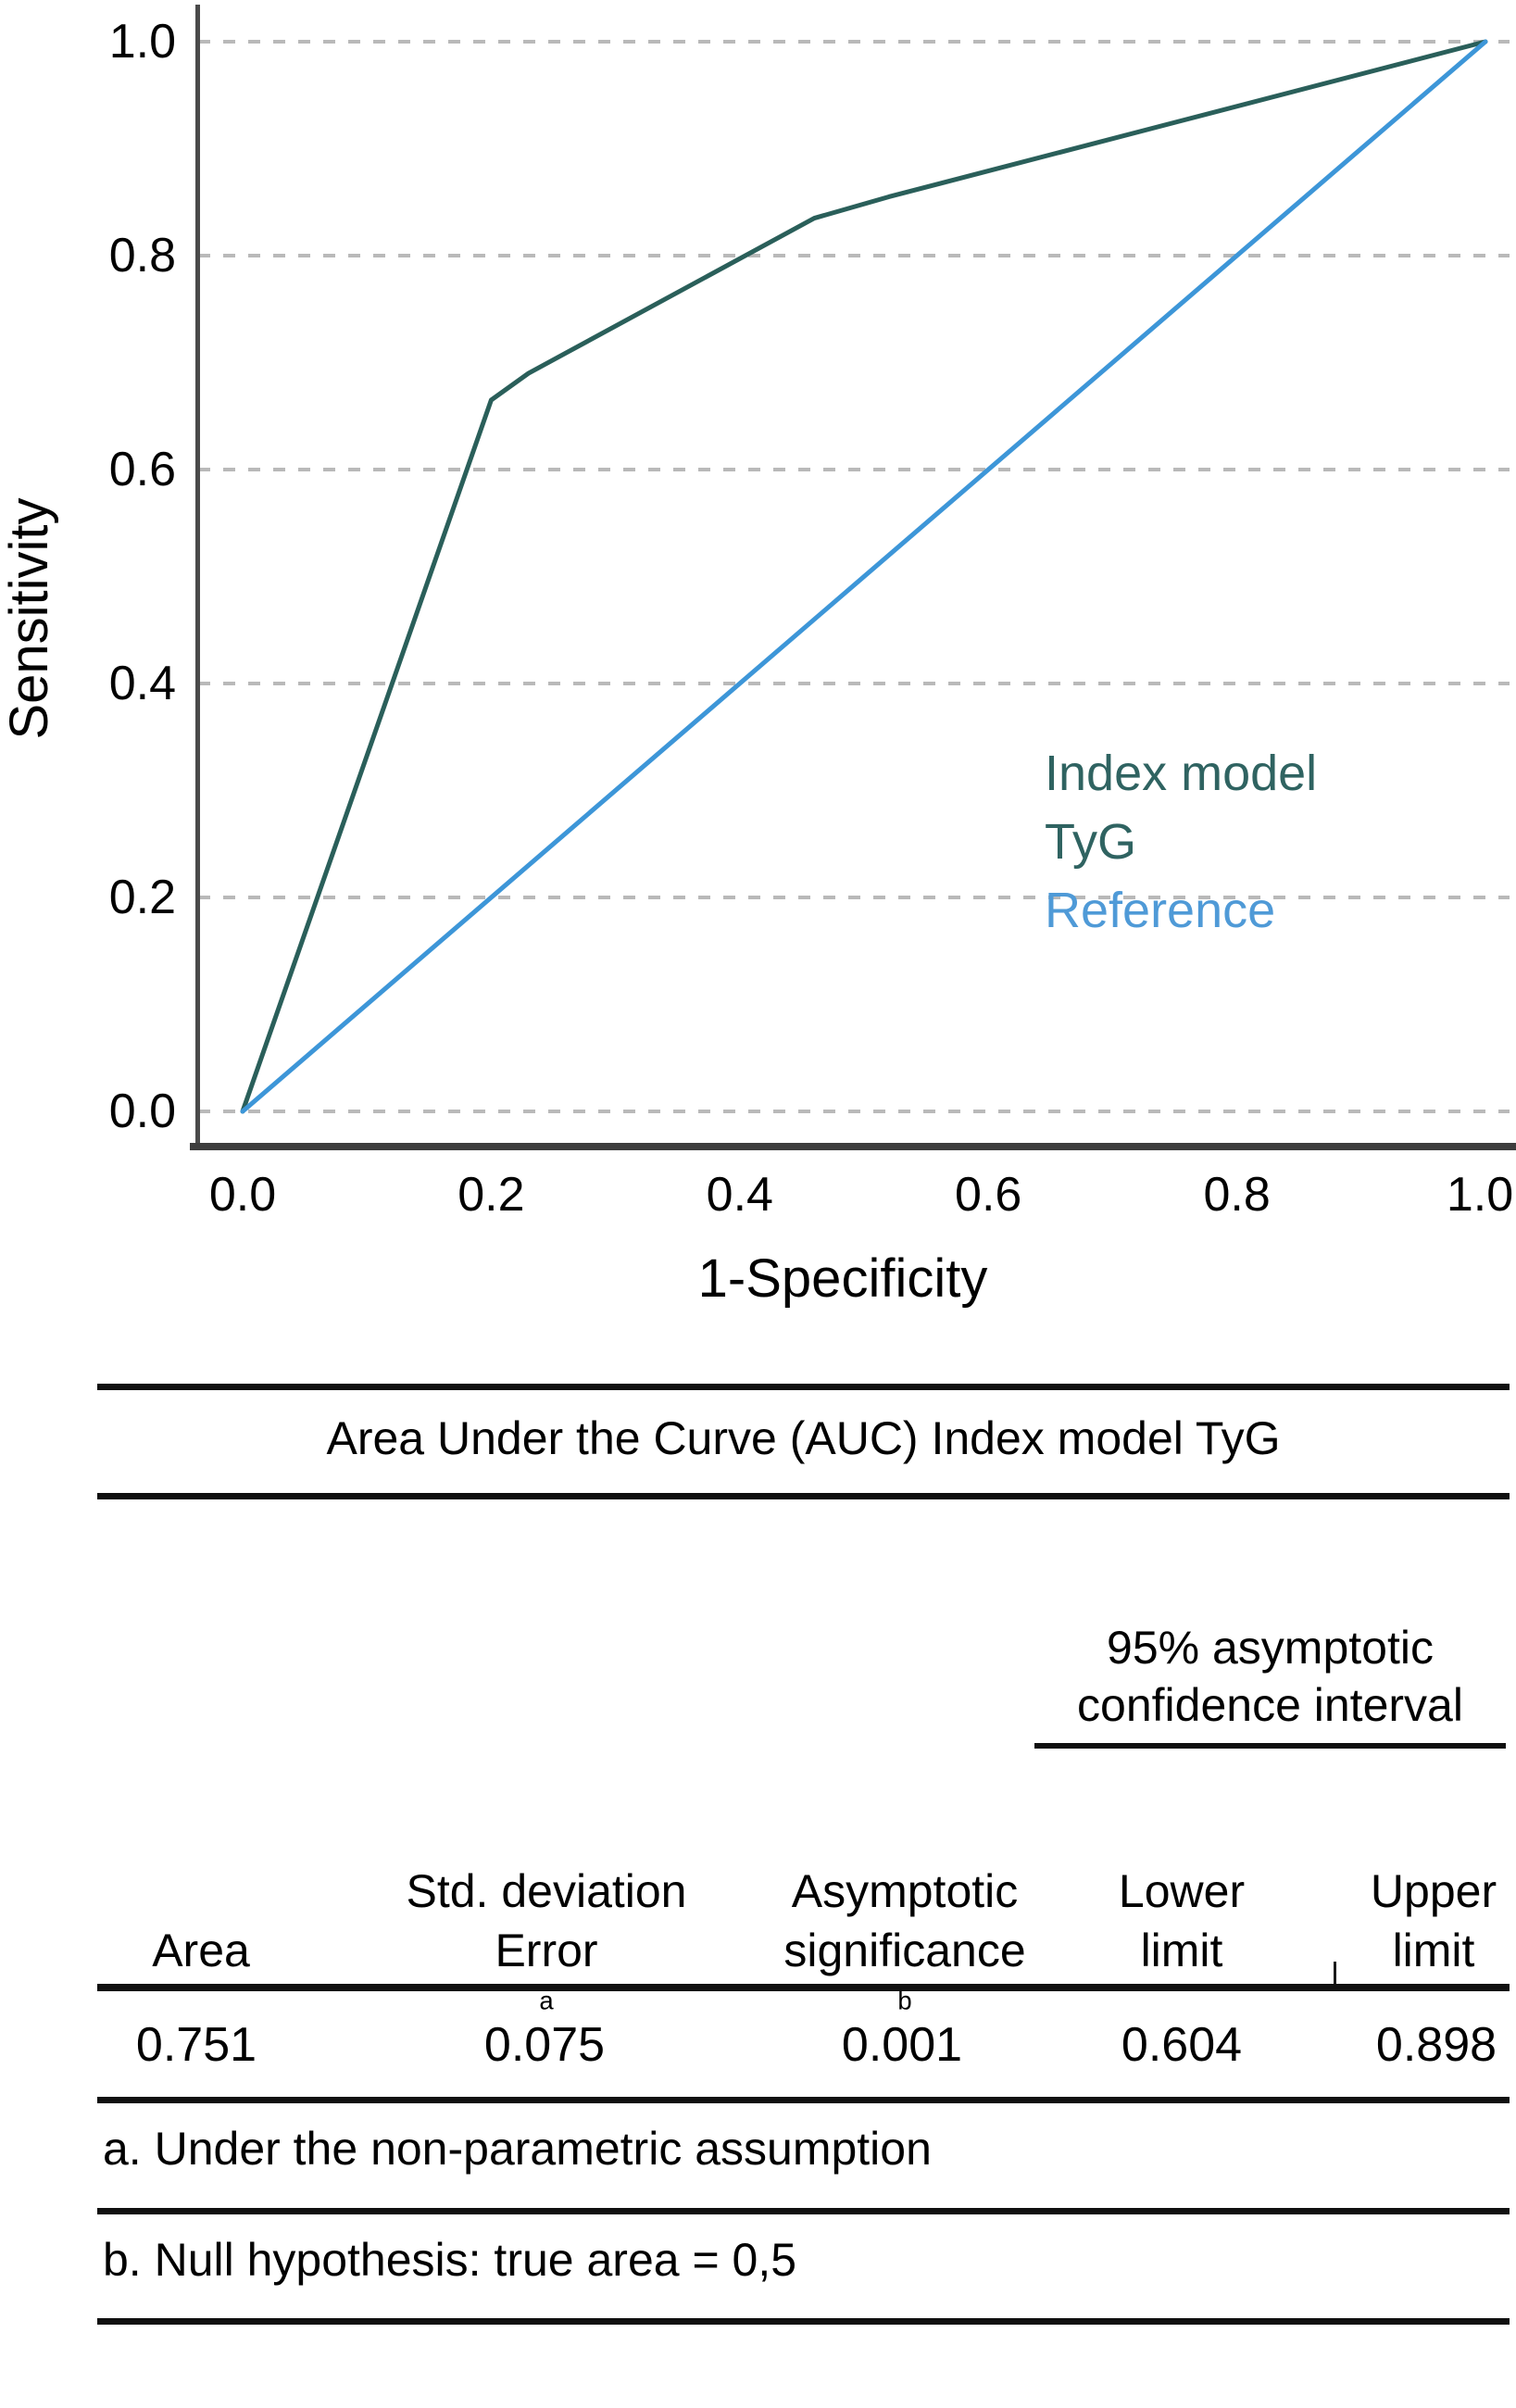  Describe the element at coordinates (854, 42) in the screenshot. I see `gridline-y-1.0` at that location.